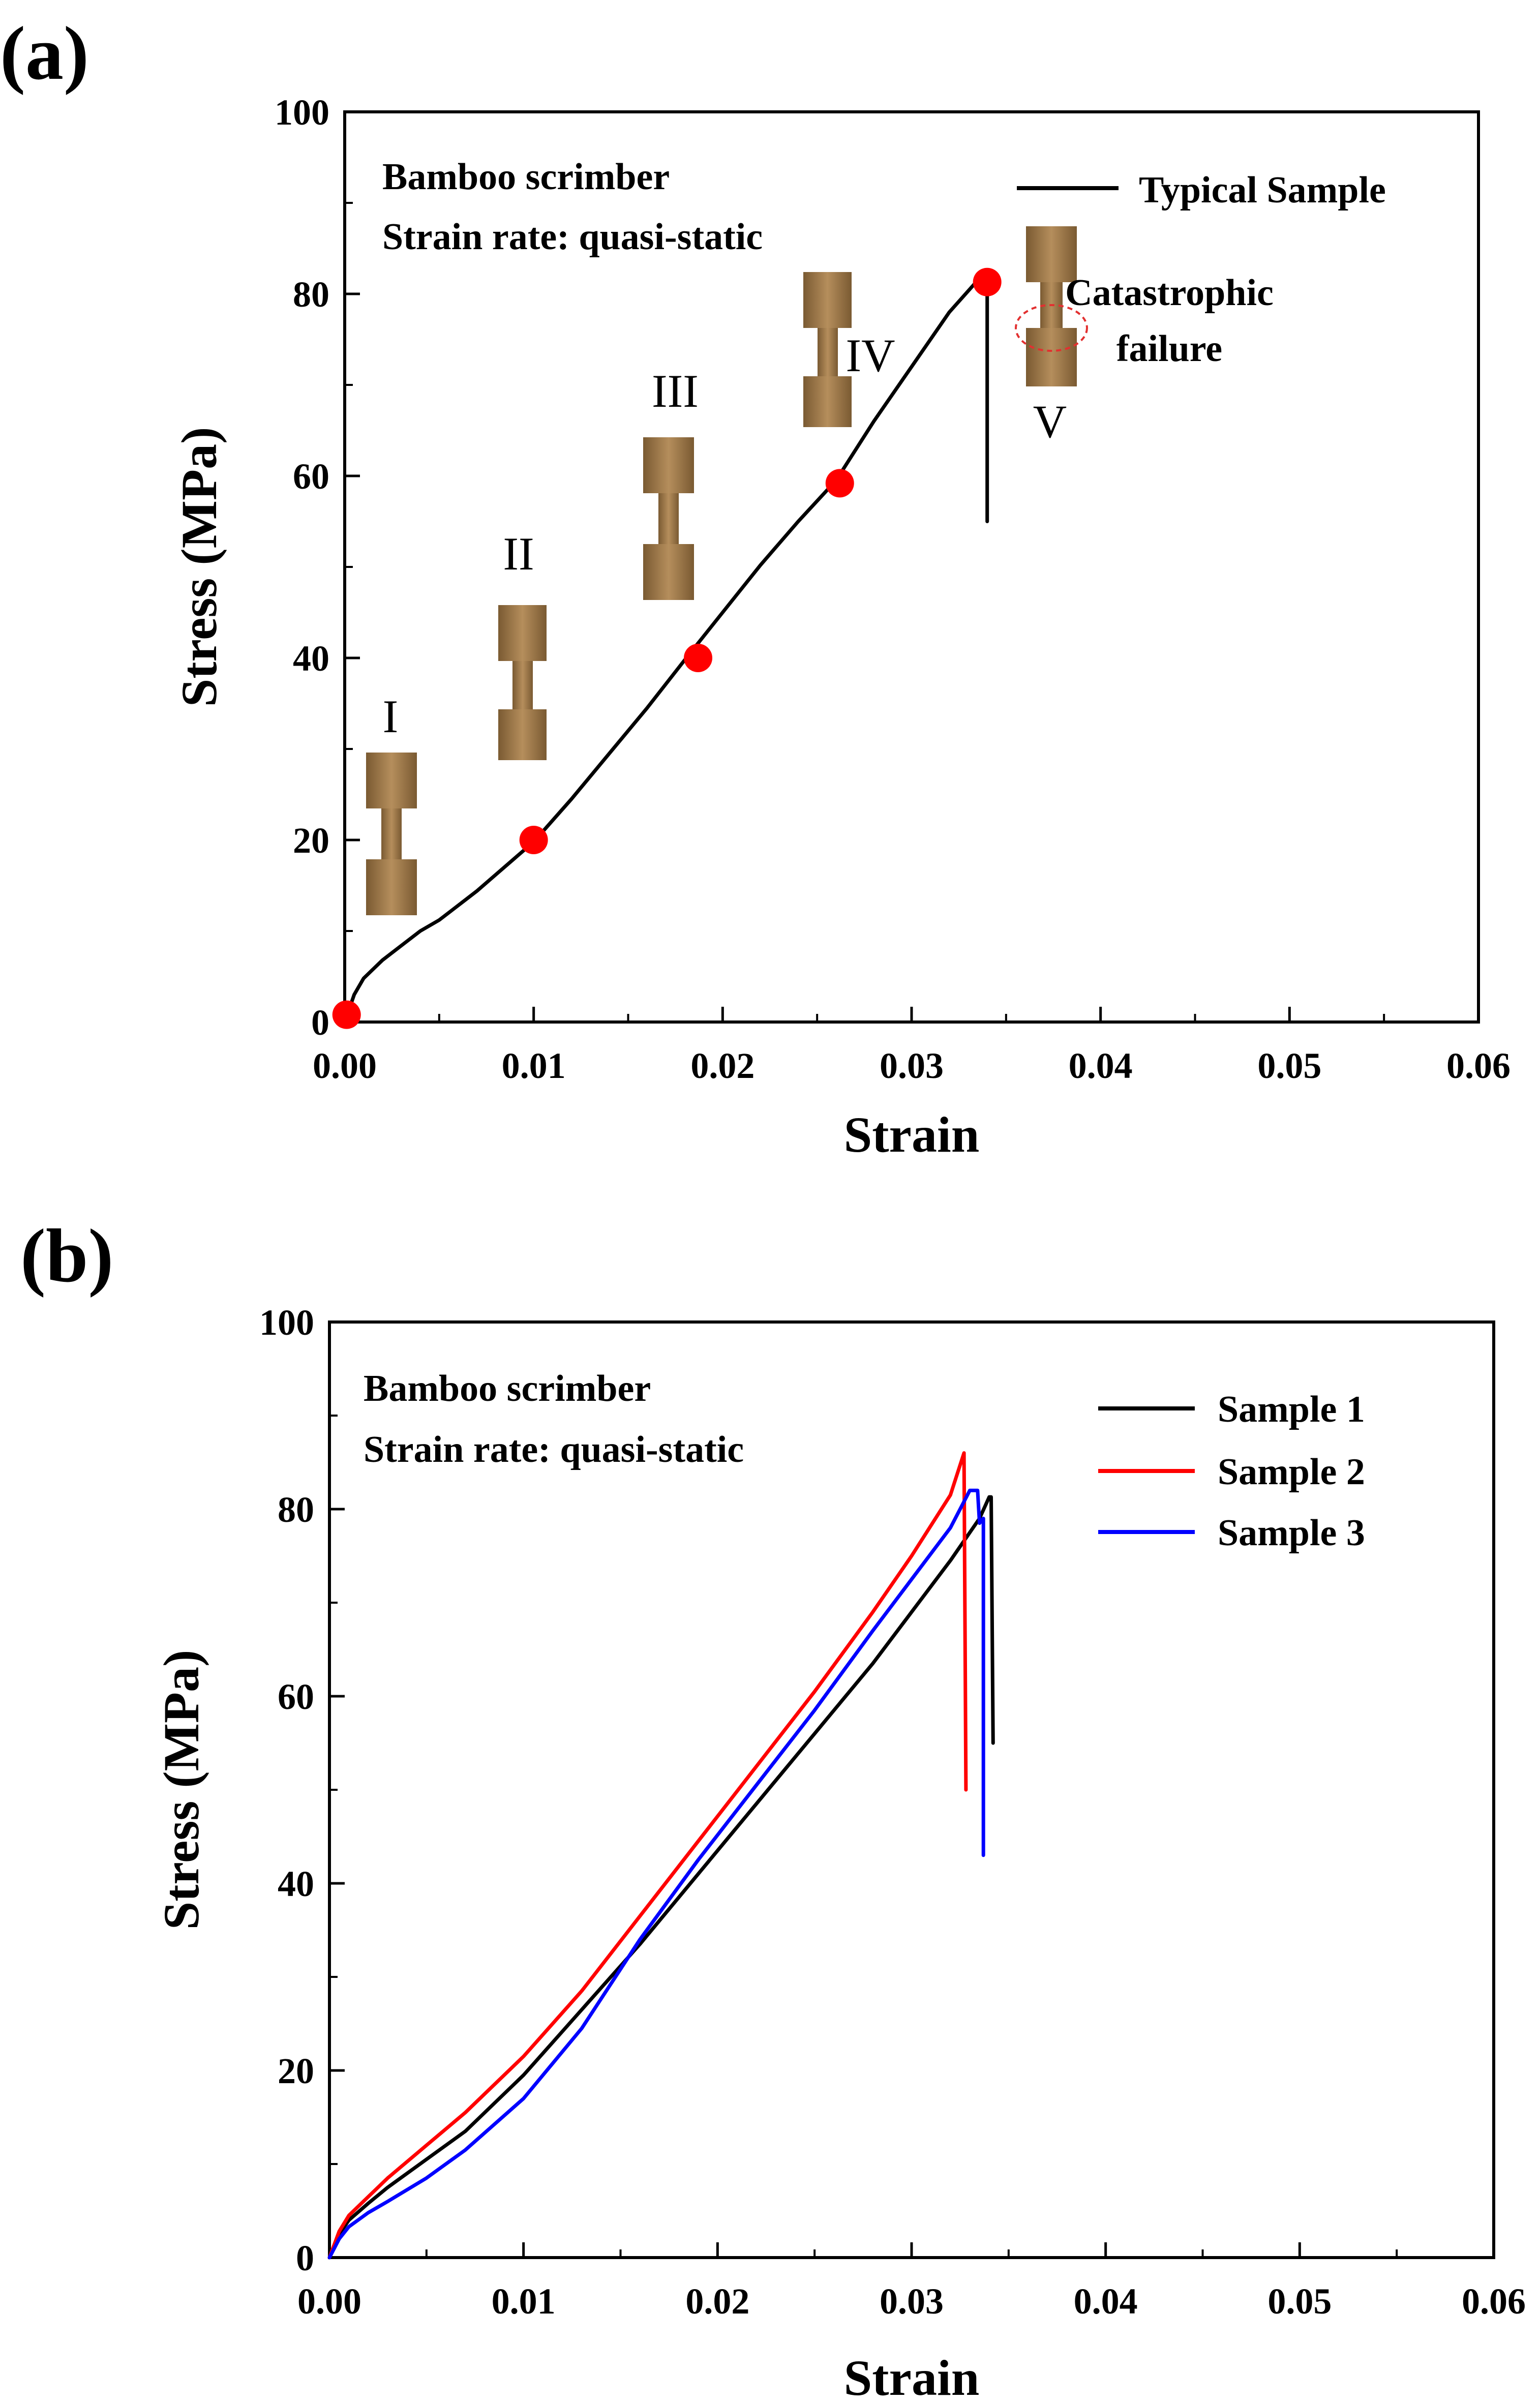  What do you see at coordinates (44, 53) in the screenshot?
I see `panel-a-label: (a)` at bounding box center [44, 53].